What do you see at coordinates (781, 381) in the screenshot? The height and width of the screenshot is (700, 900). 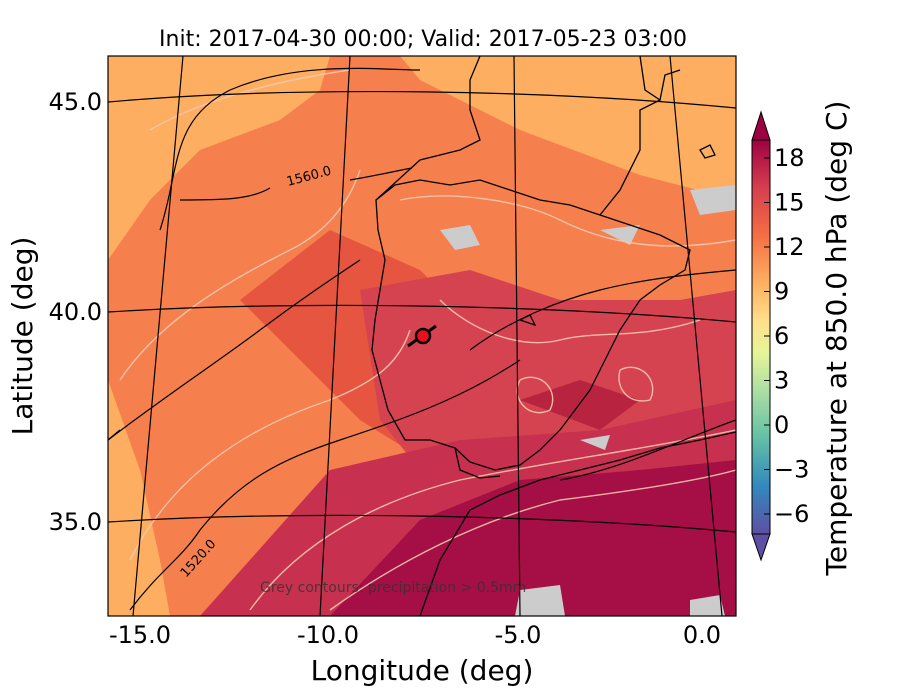 I see `colorbar-tick-label: 3` at bounding box center [781, 381].